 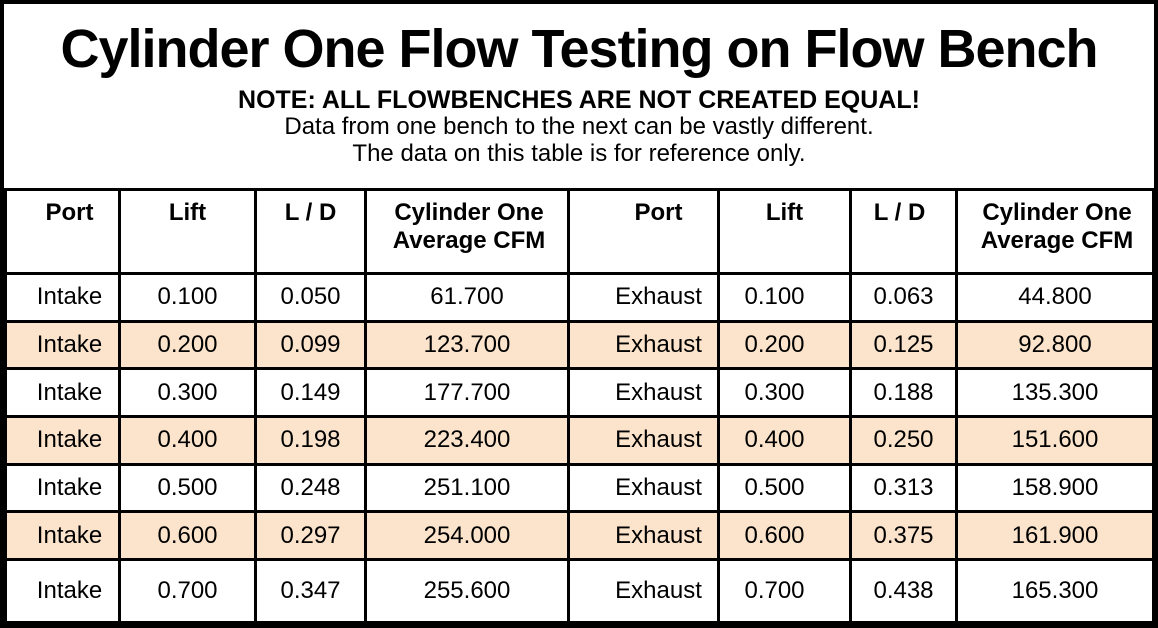 I want to click on table-cell: 0.248, so click(x=310, y=488).